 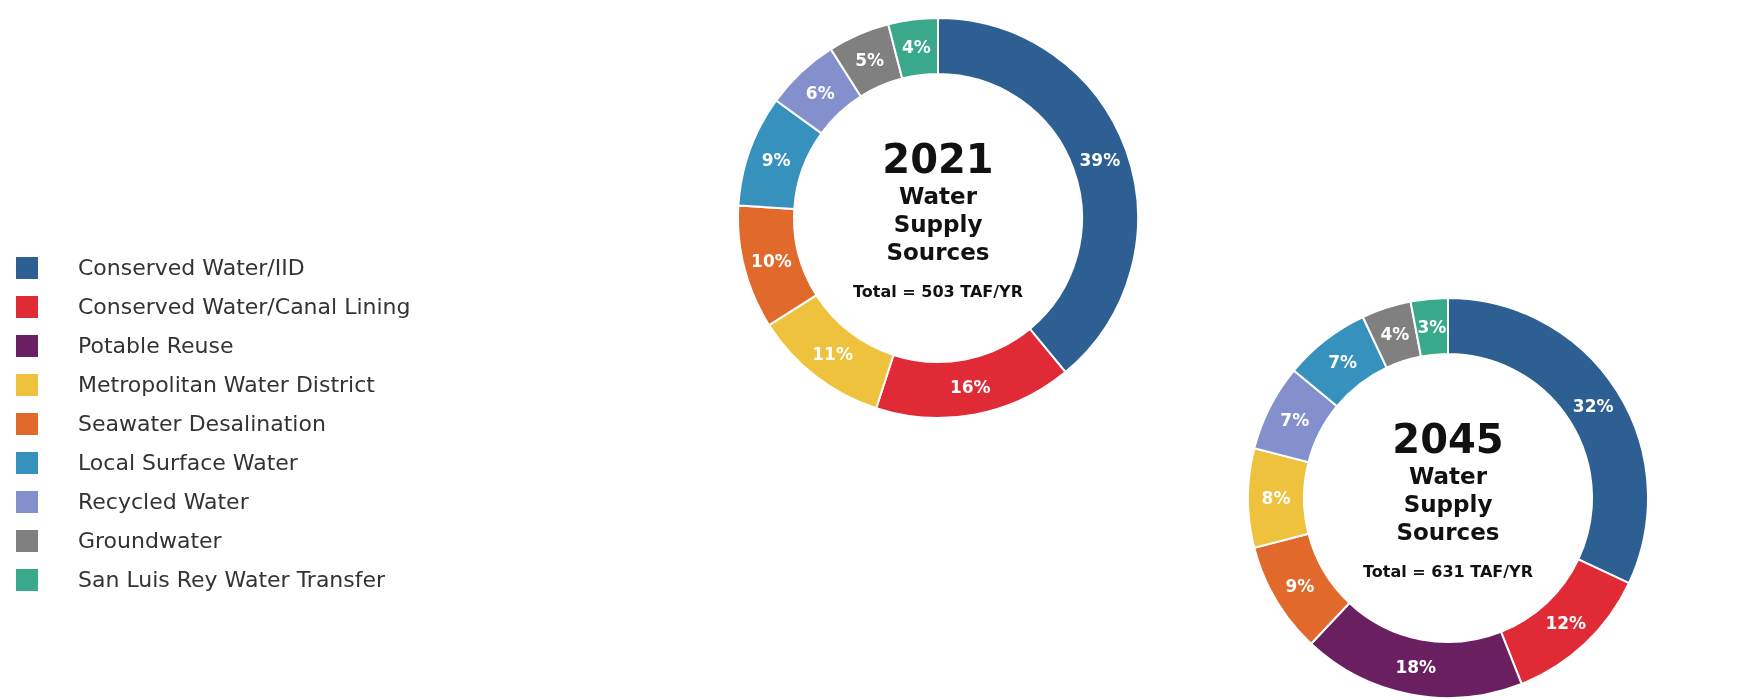 I want to click on text: 2045, so click(x=1448, y=438).